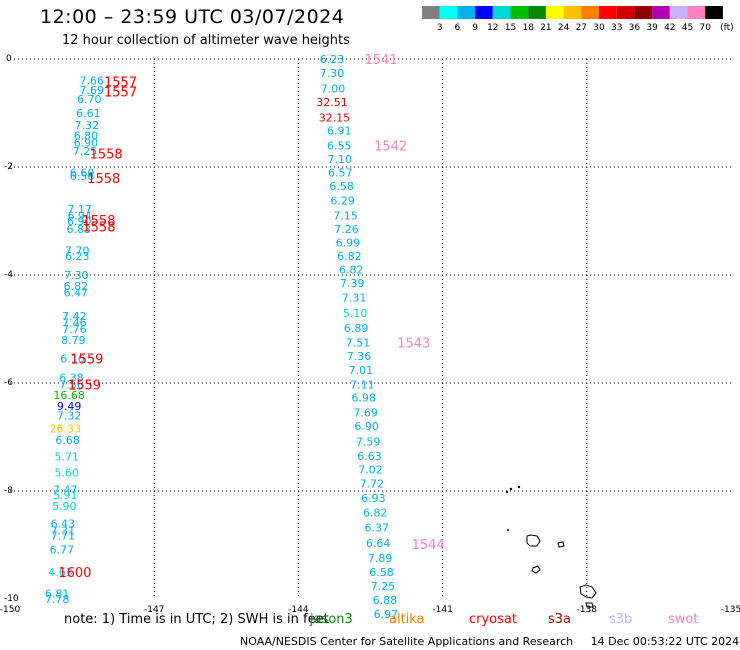 The width and height of the screenshot is (740, 650). What do you see at coordinates (528, 28) in the screenshot?
I see `legend-label: 18` at bounding box center [528, 28].